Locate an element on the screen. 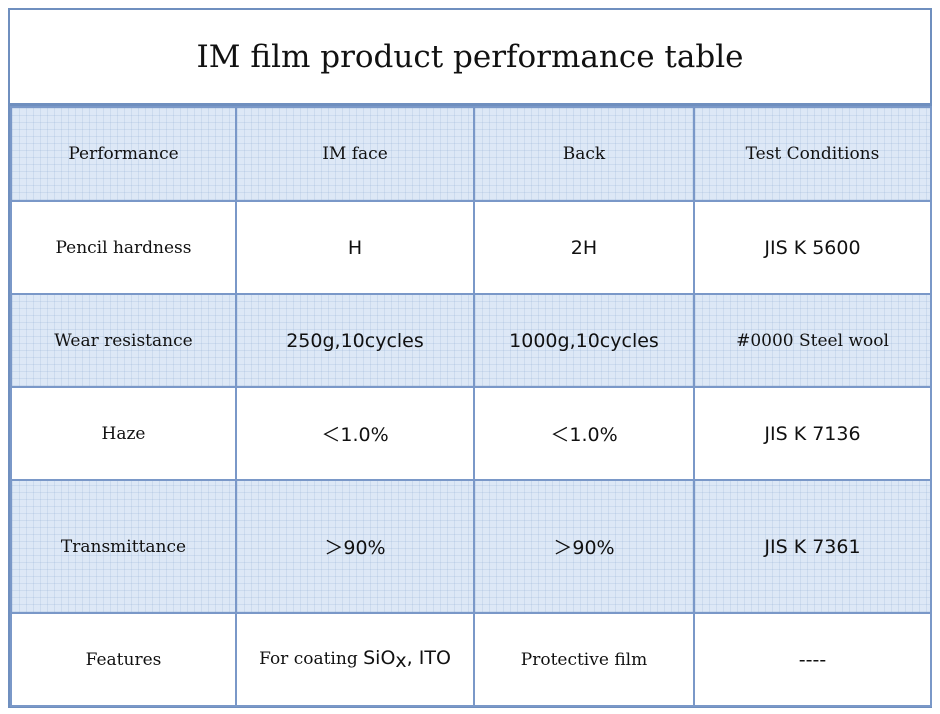  row-label: Features is located at coordinates (123, 659).